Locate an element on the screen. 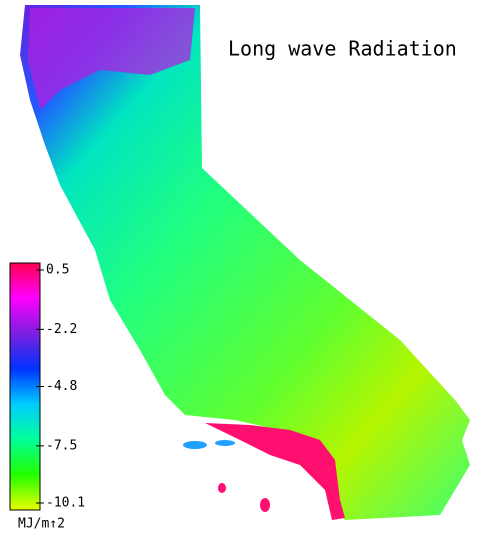 The image size is (500, 550). colorbar-tick-label: -7.5 is located at coordinates (61, 445).